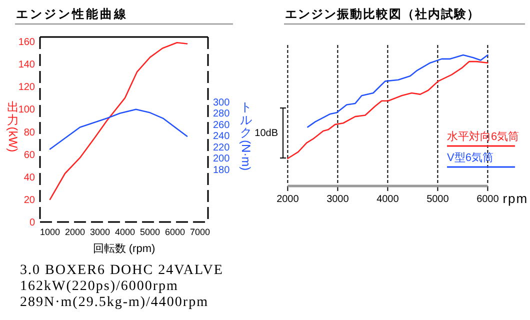  I want to click on y-tick-label: 160, so click(27, 42).